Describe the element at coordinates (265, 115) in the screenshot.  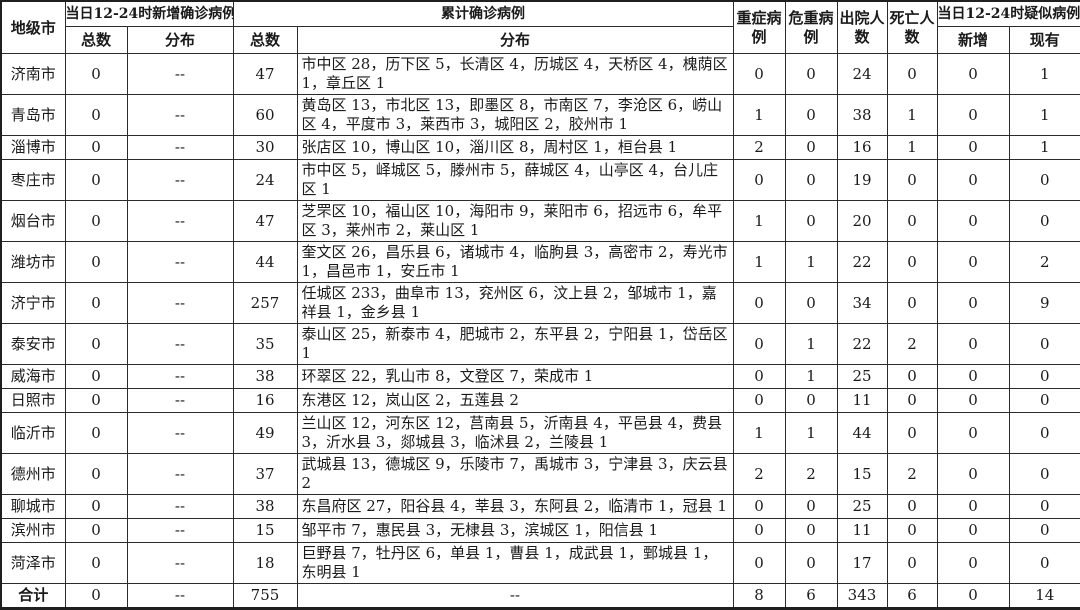
I see `cum-total-cell: 60` at that location.